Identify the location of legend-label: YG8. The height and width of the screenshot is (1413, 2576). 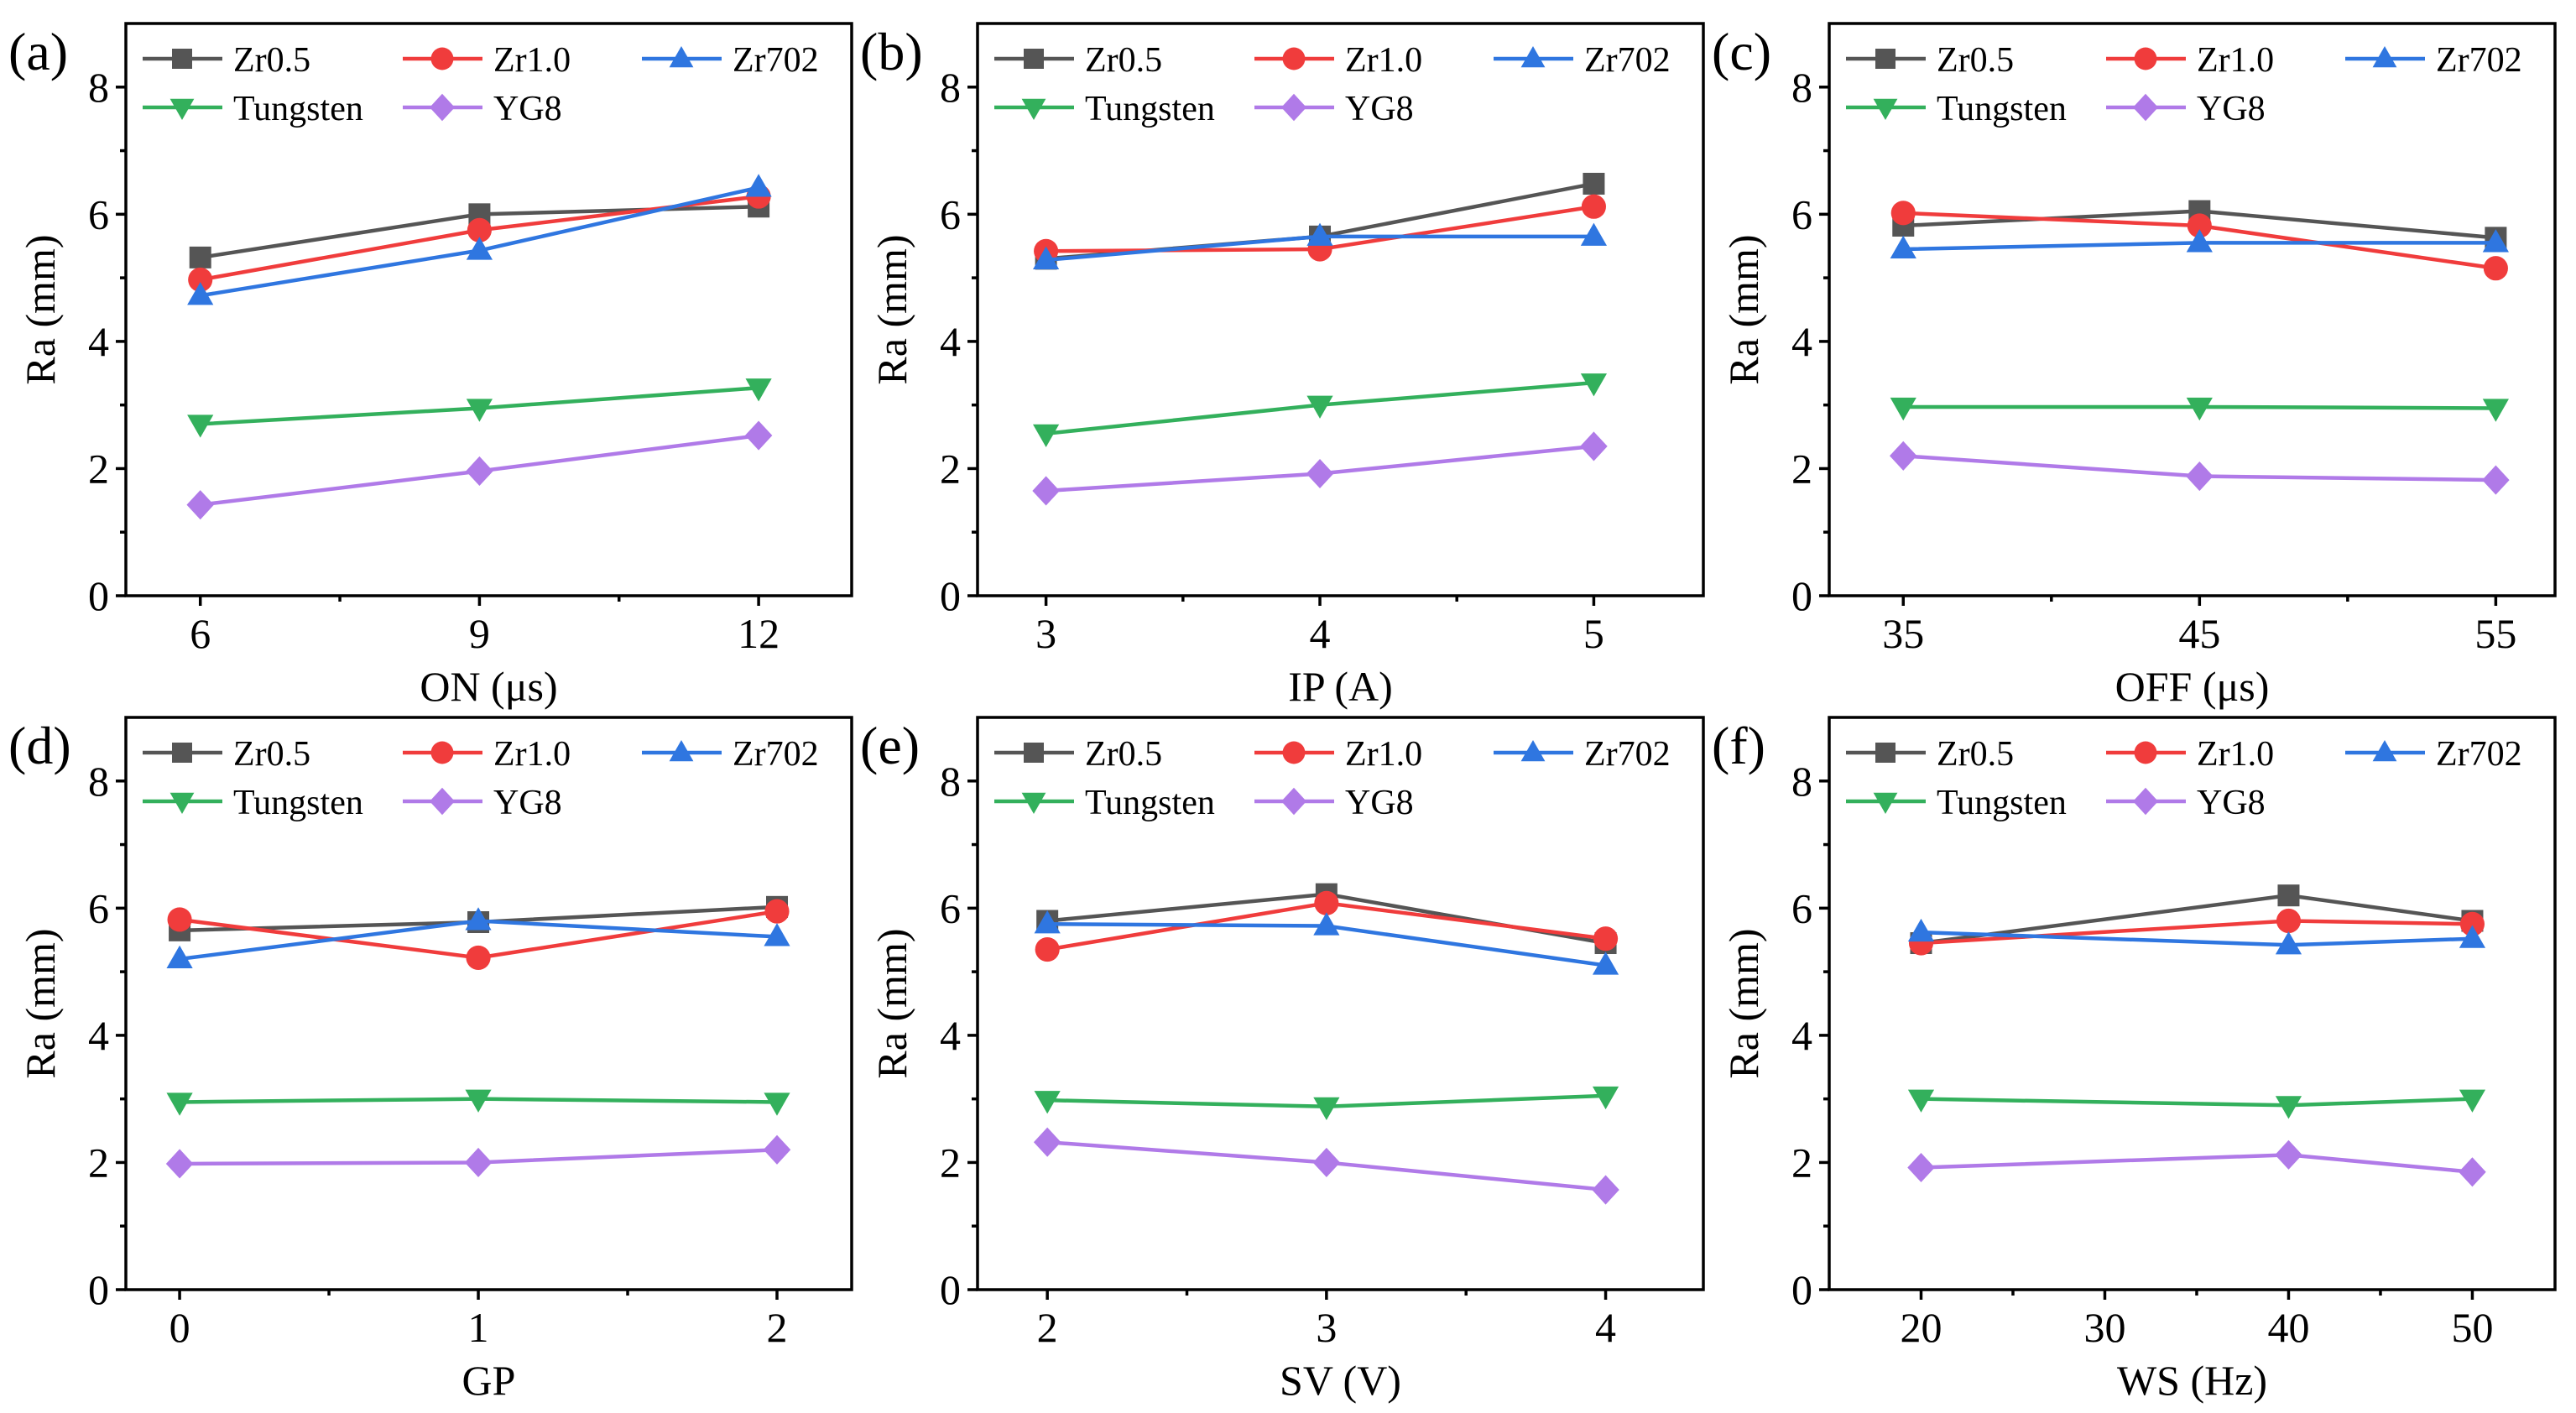
(2231, 109).